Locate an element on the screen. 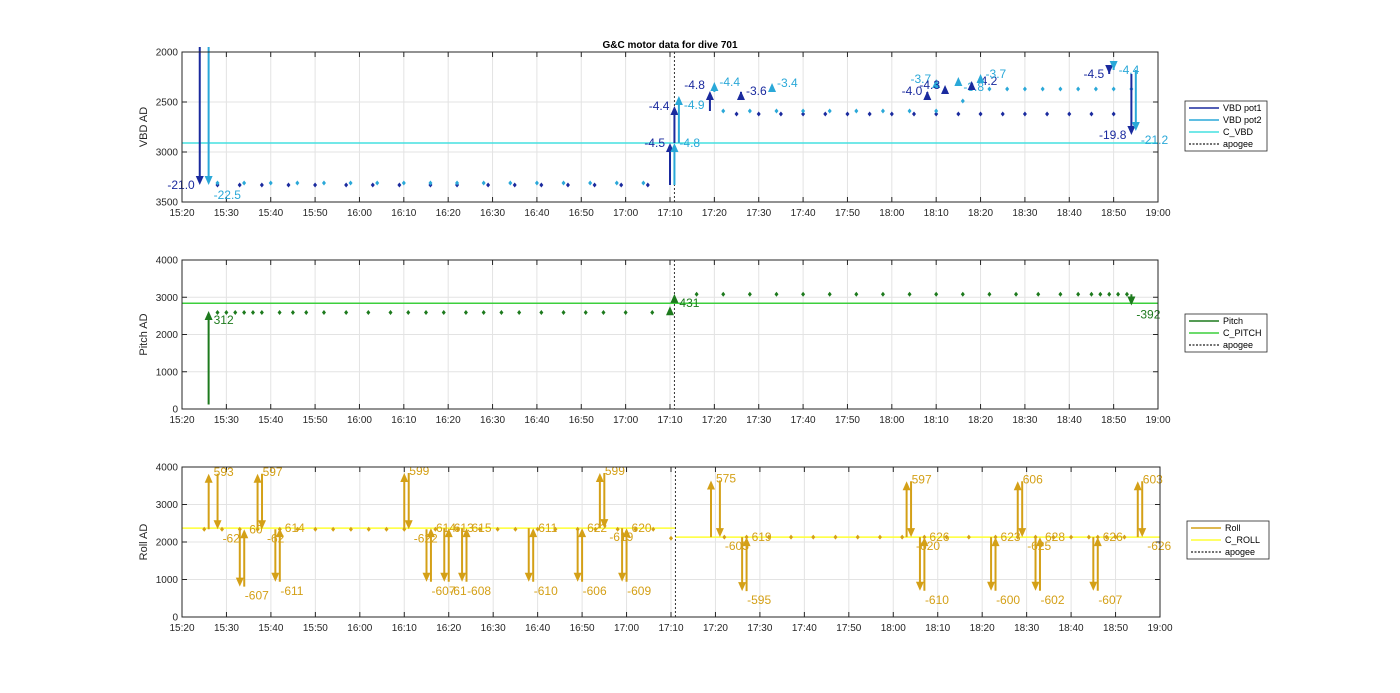 Image resolution: width=1400 pixels, height=693 pixels. x-tick-label: 18:10 is located at coordinates (937, 628).